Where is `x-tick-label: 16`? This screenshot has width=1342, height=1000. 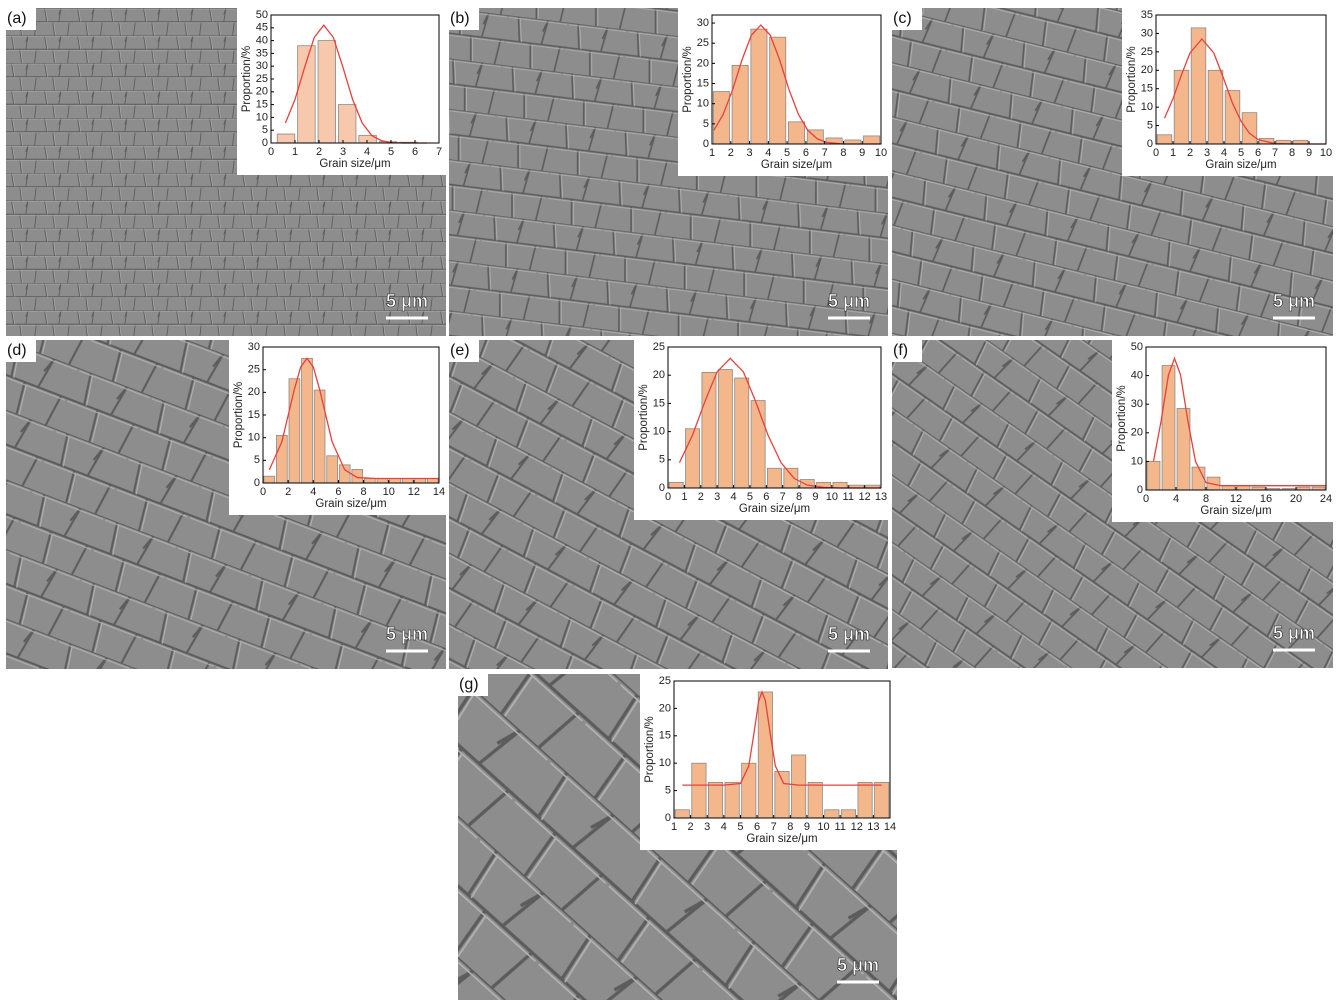
x-tick-label: 16 is located at coordinates (1266, 499).